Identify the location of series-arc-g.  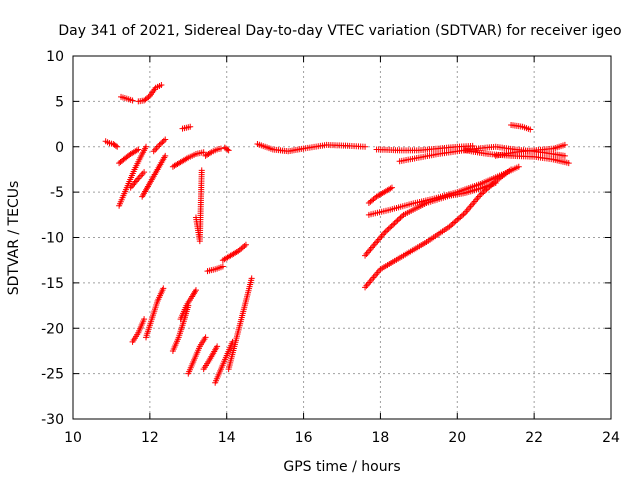
(137, 180).